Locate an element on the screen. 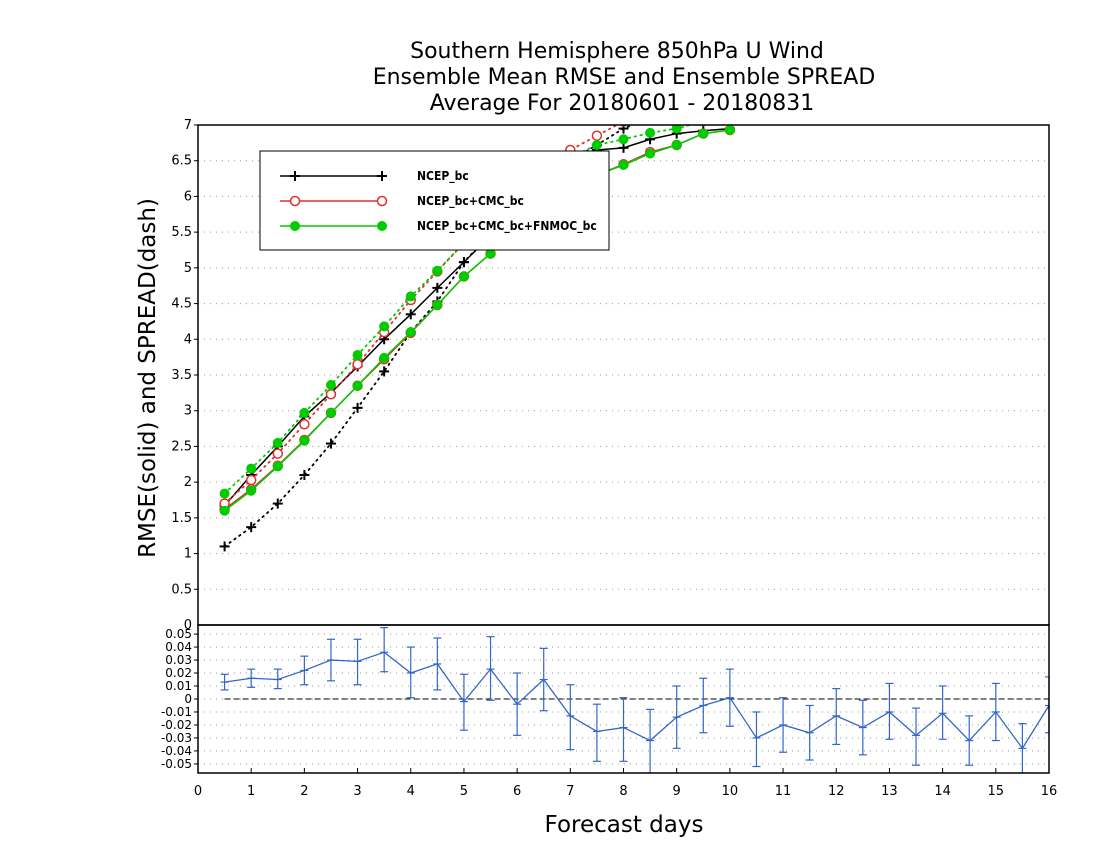 Image resolution: width=1100 pixels, height=850 pixels. x-tick-label: 13 is located at coordinates (889, 791).